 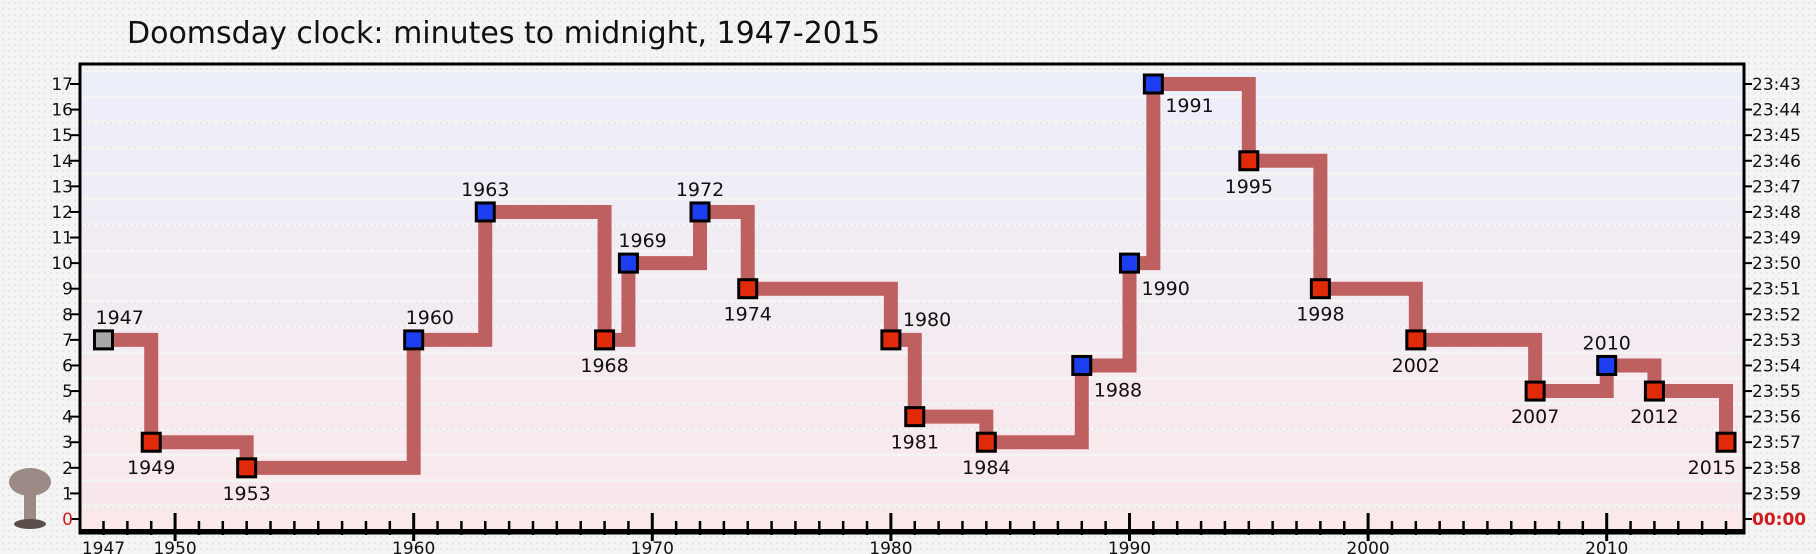 I want to click on y-tick-label: 17, so click(x=62, y=85).